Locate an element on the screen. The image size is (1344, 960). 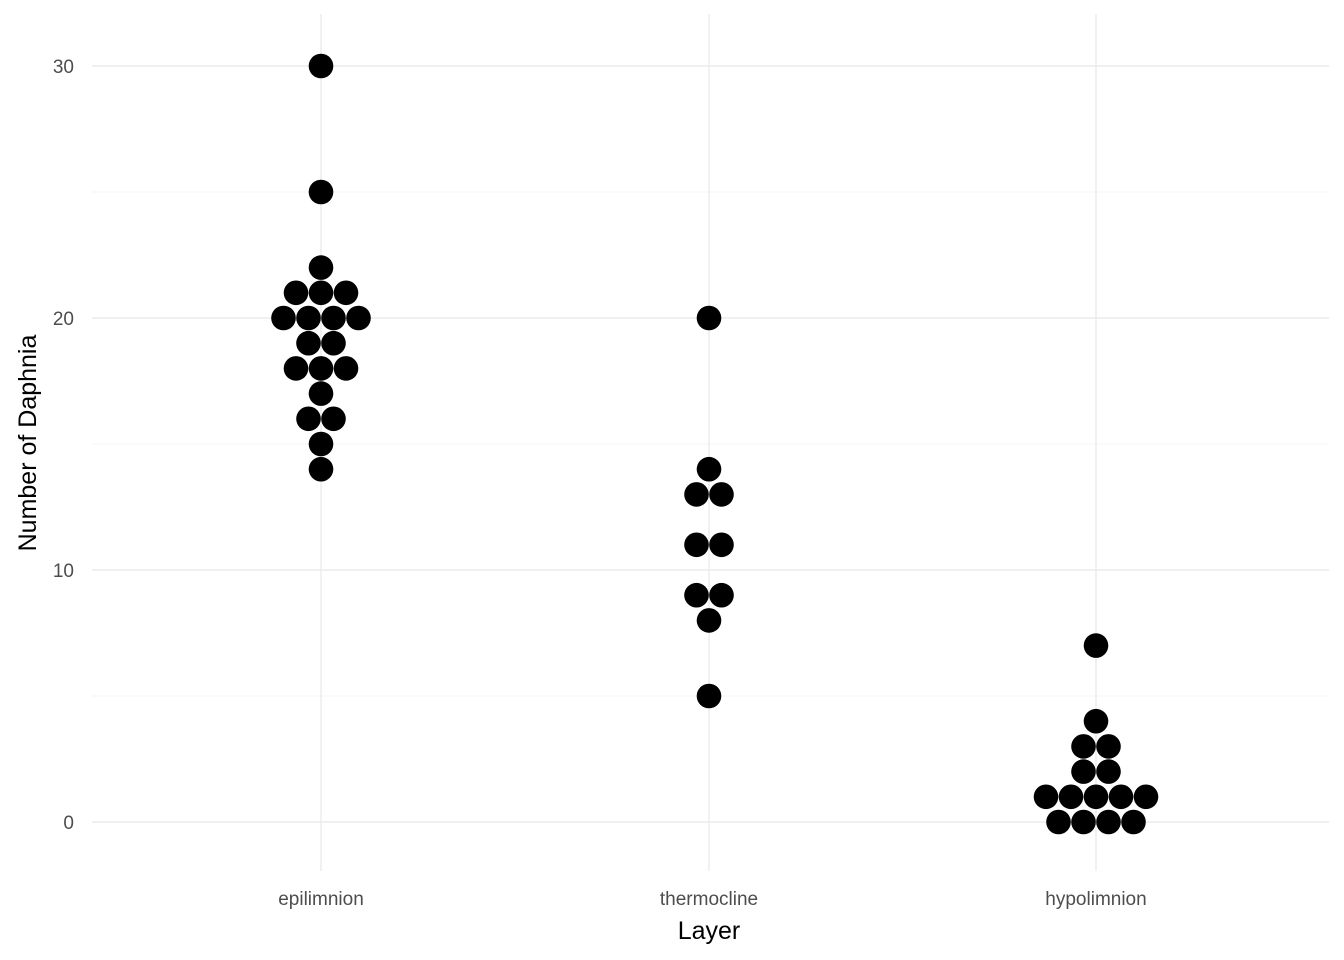
y-tick-label: 30 is located at coordinates (63, 67).